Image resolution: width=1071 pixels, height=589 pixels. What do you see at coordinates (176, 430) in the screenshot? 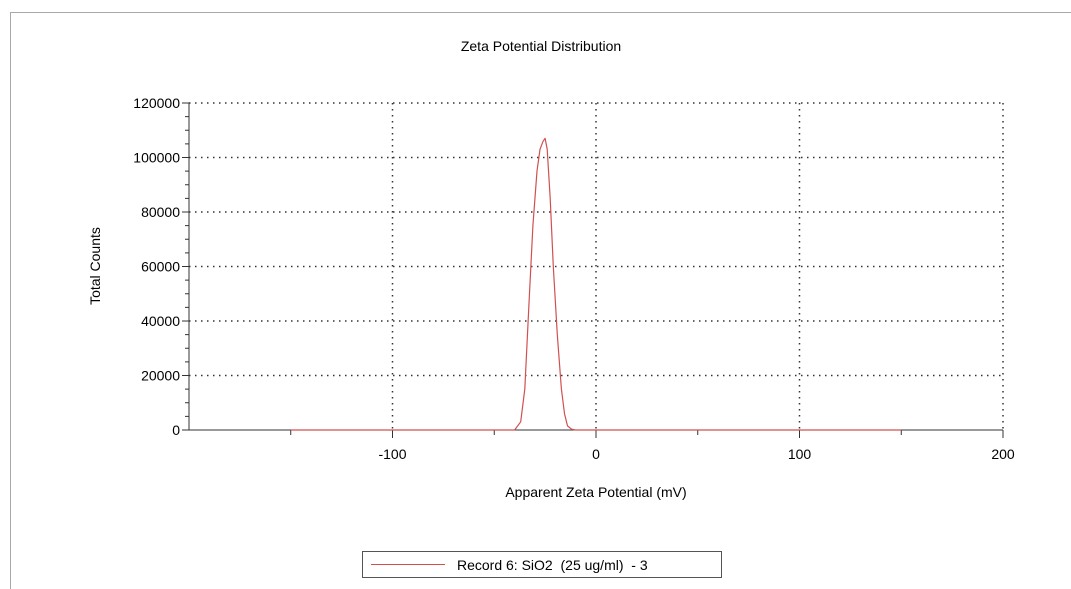
I see `y-tick-label: 0` at bounding box center [176, 430].